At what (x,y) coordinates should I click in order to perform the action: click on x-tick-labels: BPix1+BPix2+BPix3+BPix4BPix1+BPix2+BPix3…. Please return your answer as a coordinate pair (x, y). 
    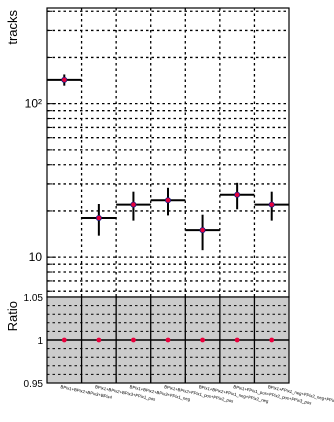
    Looking at the image, I should click on (197, 395).